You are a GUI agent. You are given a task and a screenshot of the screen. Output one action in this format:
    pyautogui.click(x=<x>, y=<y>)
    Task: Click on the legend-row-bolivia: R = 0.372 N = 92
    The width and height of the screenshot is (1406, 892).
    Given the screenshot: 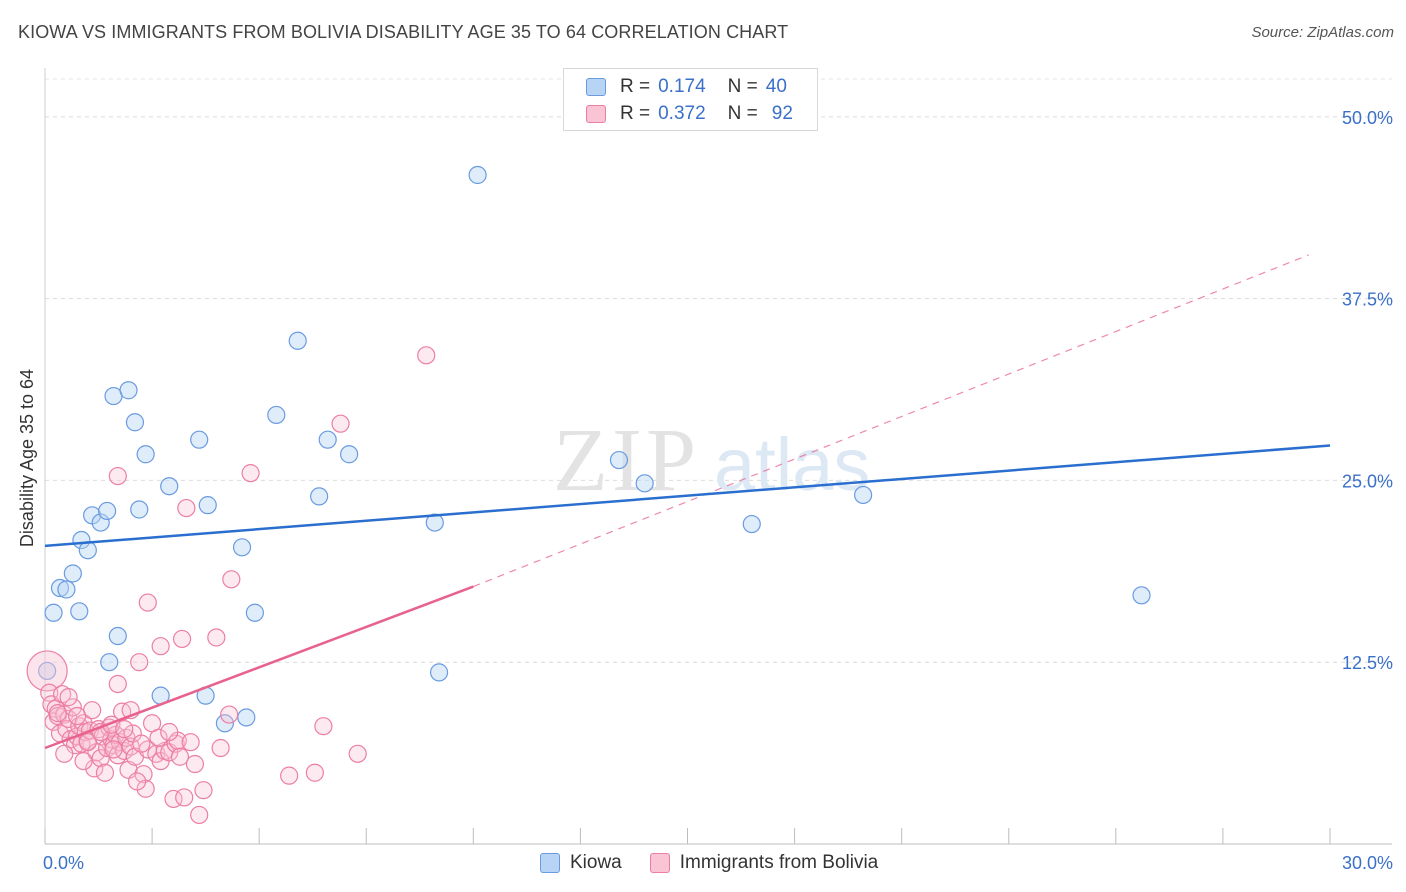 What is the action you would take?
    pyautogui.click(x=689, y=114)
    